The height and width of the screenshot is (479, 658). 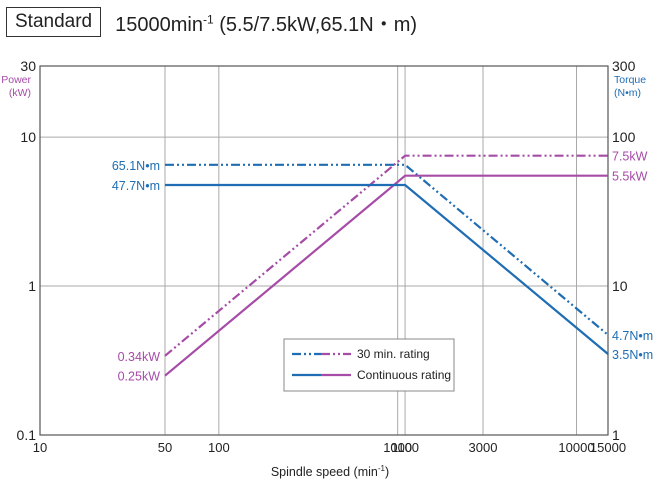 I want to click on x-axis-title: Spindle speed (min-1), so click(x=330, y=471).